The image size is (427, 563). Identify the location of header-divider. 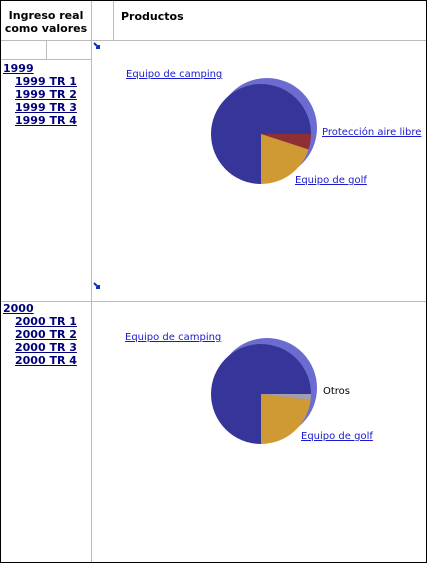
(113, 20).